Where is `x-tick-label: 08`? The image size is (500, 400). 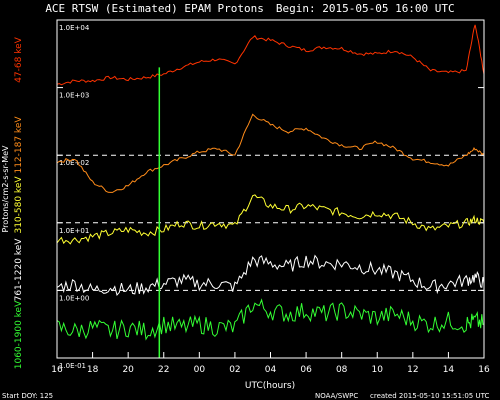
x-tick-label: 08 is located at coordinates (342, 370).